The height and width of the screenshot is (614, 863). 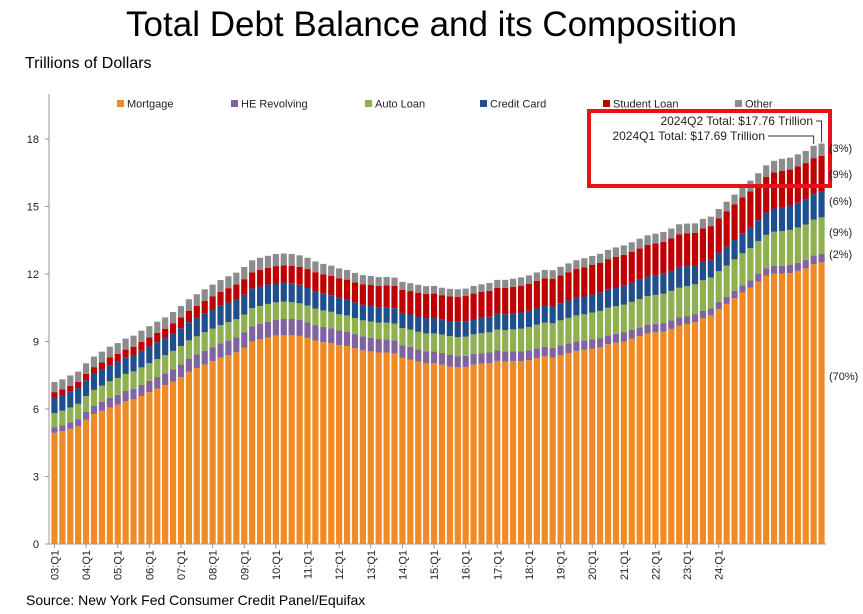 I want to click on legend-label: Student Loan, so click(x=645, y=105).